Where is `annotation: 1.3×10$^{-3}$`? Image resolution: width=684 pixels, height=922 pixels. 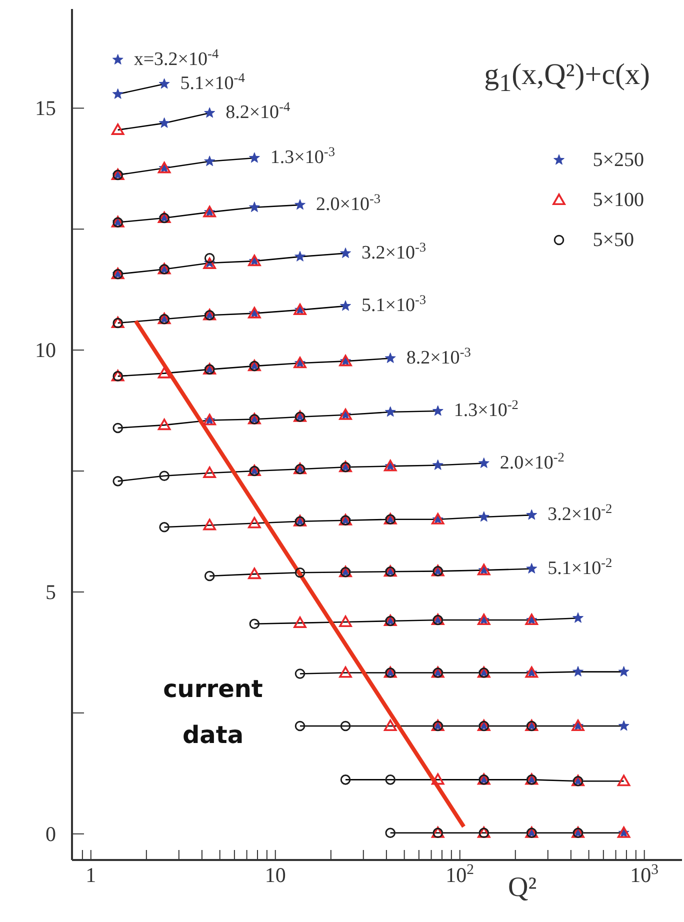
annotation: 1.3×10$^{-3}$ is located at coordinates (303, 156).